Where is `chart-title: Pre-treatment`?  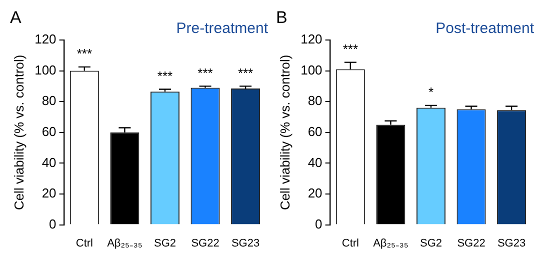
chart-title: Pre-treatment is located at coordinates (222, 29).